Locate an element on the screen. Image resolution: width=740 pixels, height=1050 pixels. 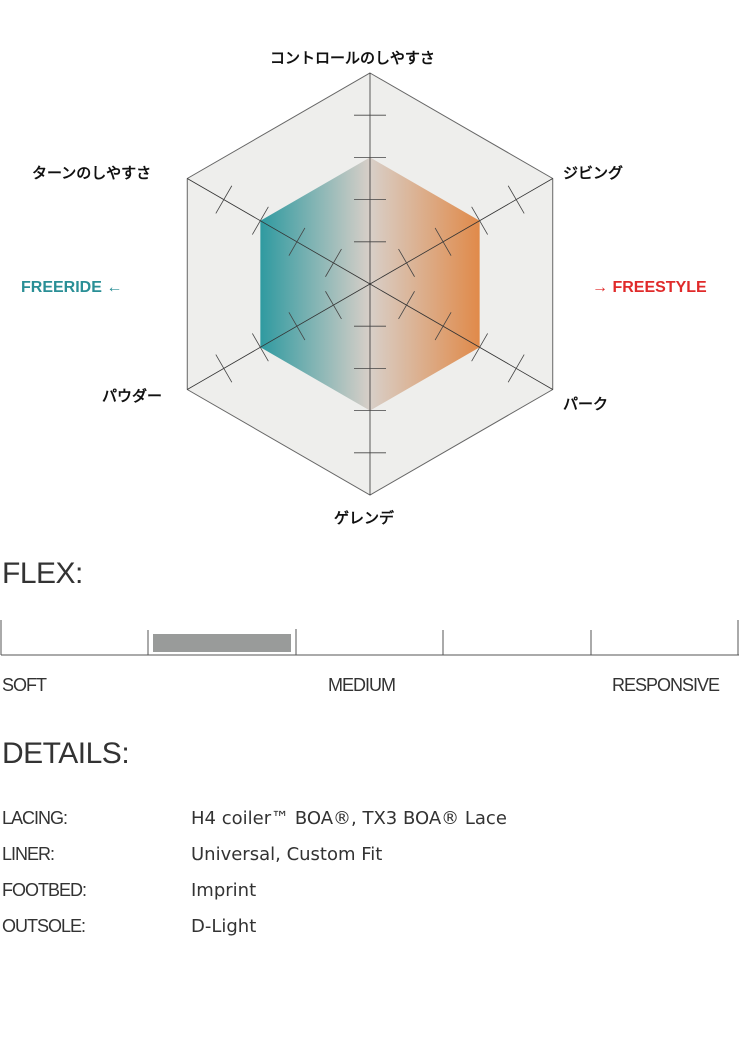
freeride-direction: FREERIDE ← is located at coordinates (71, 288).